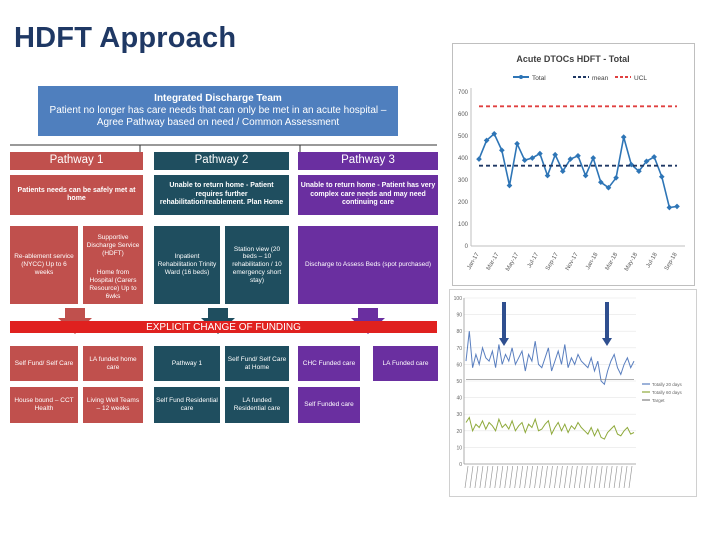  What do you see at coordinates (552, 261) in the screenshot?
I see `chart1-x-tick-label: Sep-17` at bounding box center [552, 261].